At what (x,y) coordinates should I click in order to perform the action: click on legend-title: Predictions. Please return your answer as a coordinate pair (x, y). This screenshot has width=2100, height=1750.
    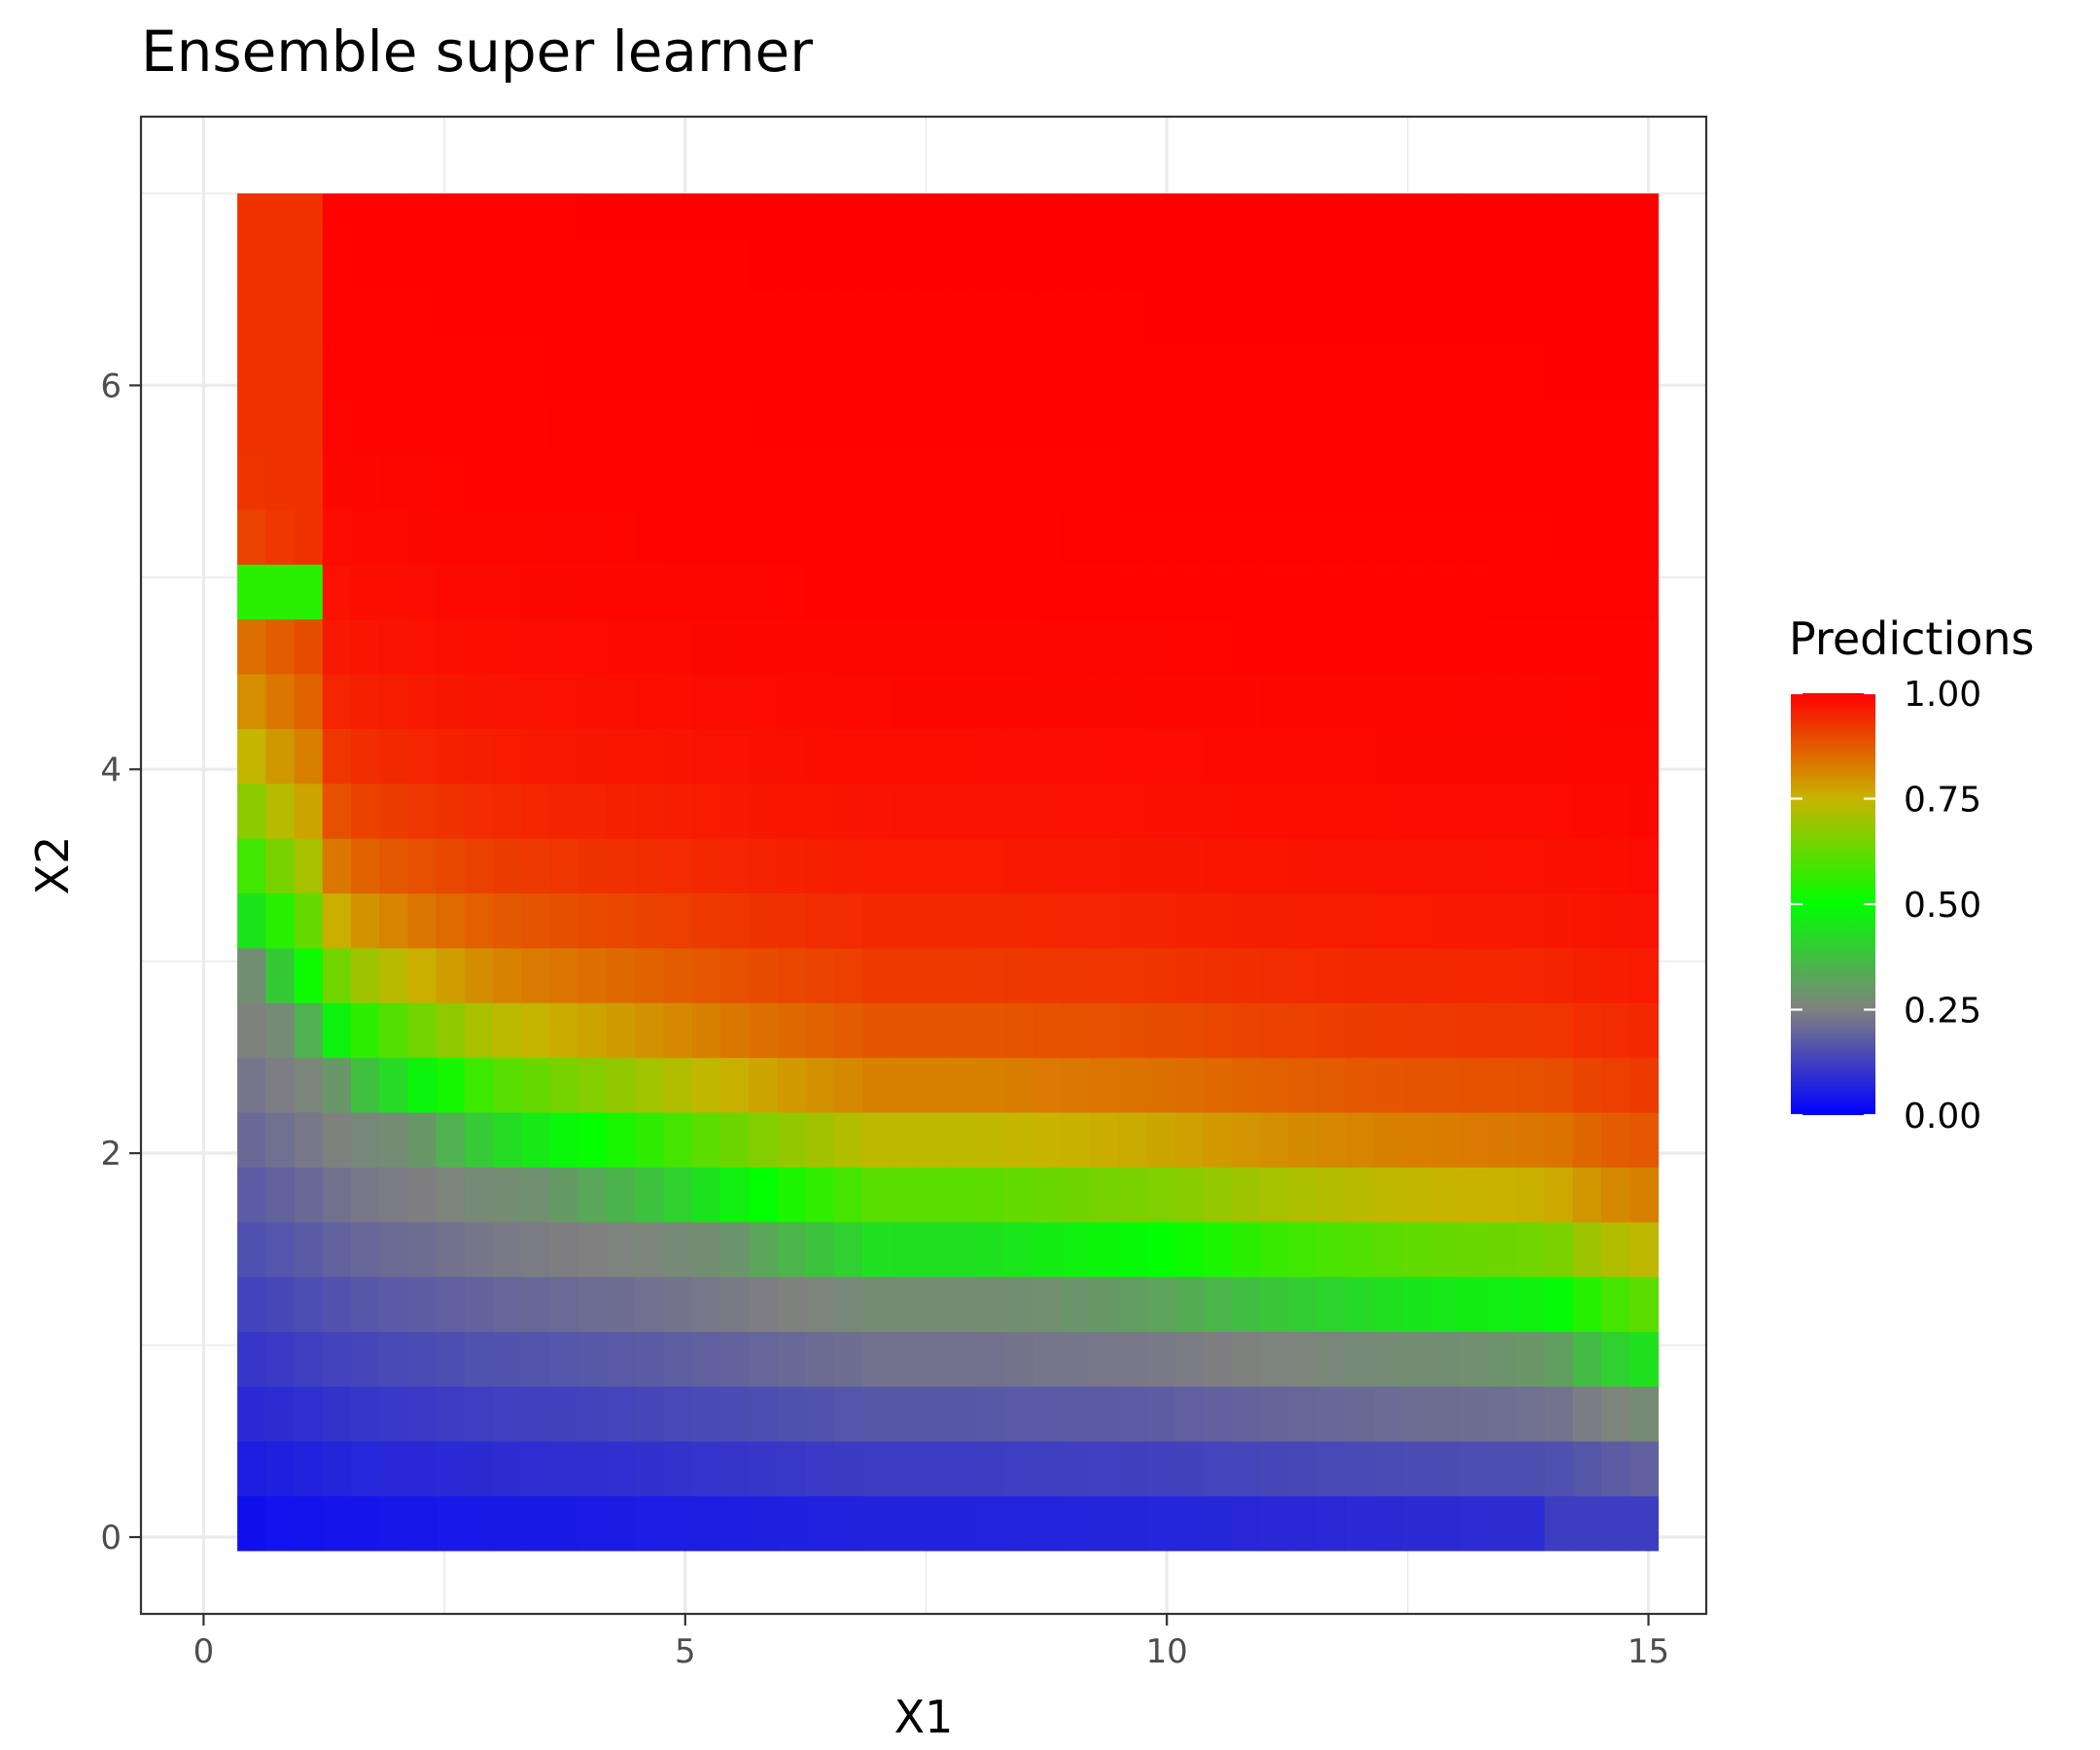
    Looking at the image, I should click on (1911, 638).